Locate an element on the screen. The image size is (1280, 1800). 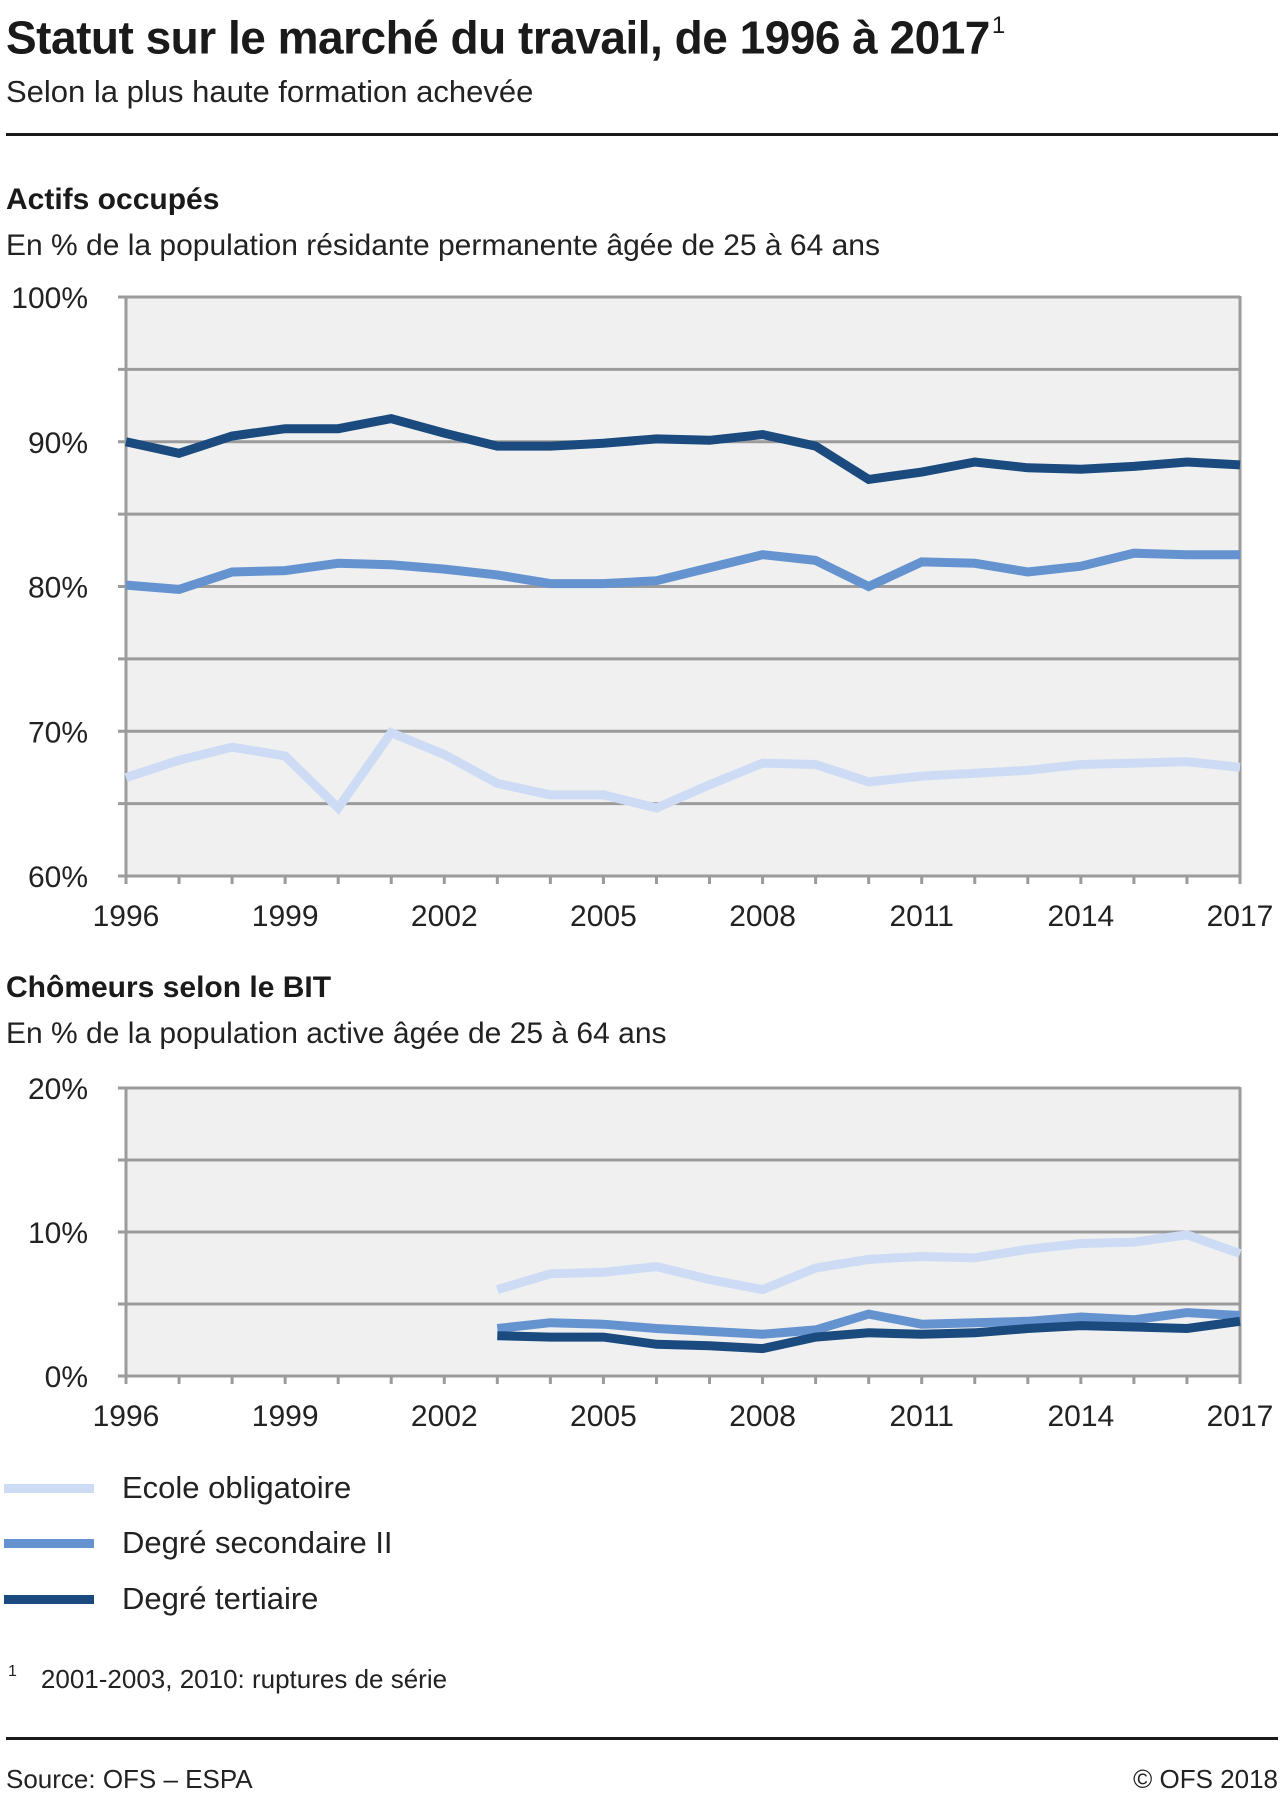
title-footnote-mark: 1 is located at coordinates (998, 25).